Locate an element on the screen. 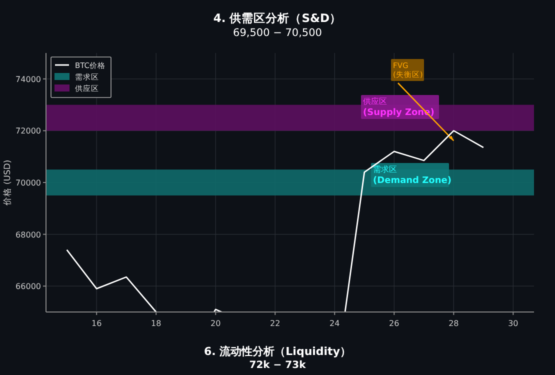  y-axis-title: 价格 (USD) is located at coordinates (7, 183).